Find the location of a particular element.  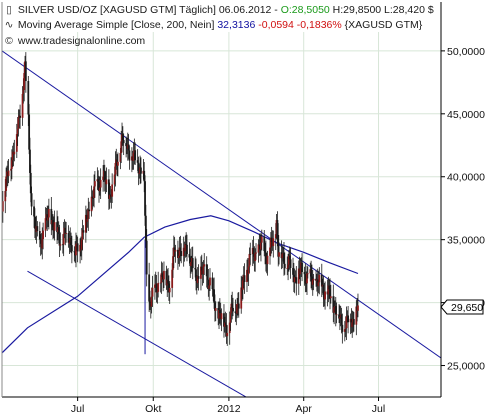

ma-header-suffix: {XAGUSD GTM} is located at coordinates (382, 25).